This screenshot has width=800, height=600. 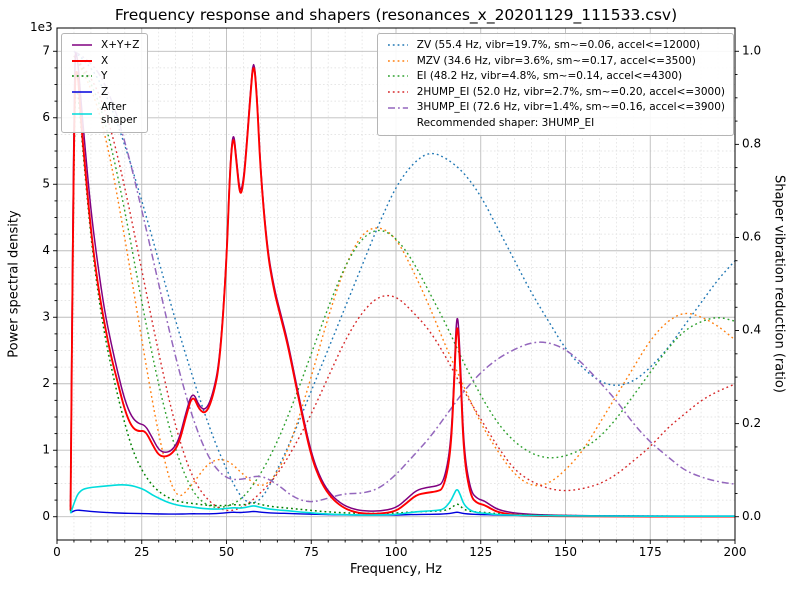 I want to click on recommended-shaper-text: Recommended shaper: 3HUMP_EI, so click(x=505, y=122).